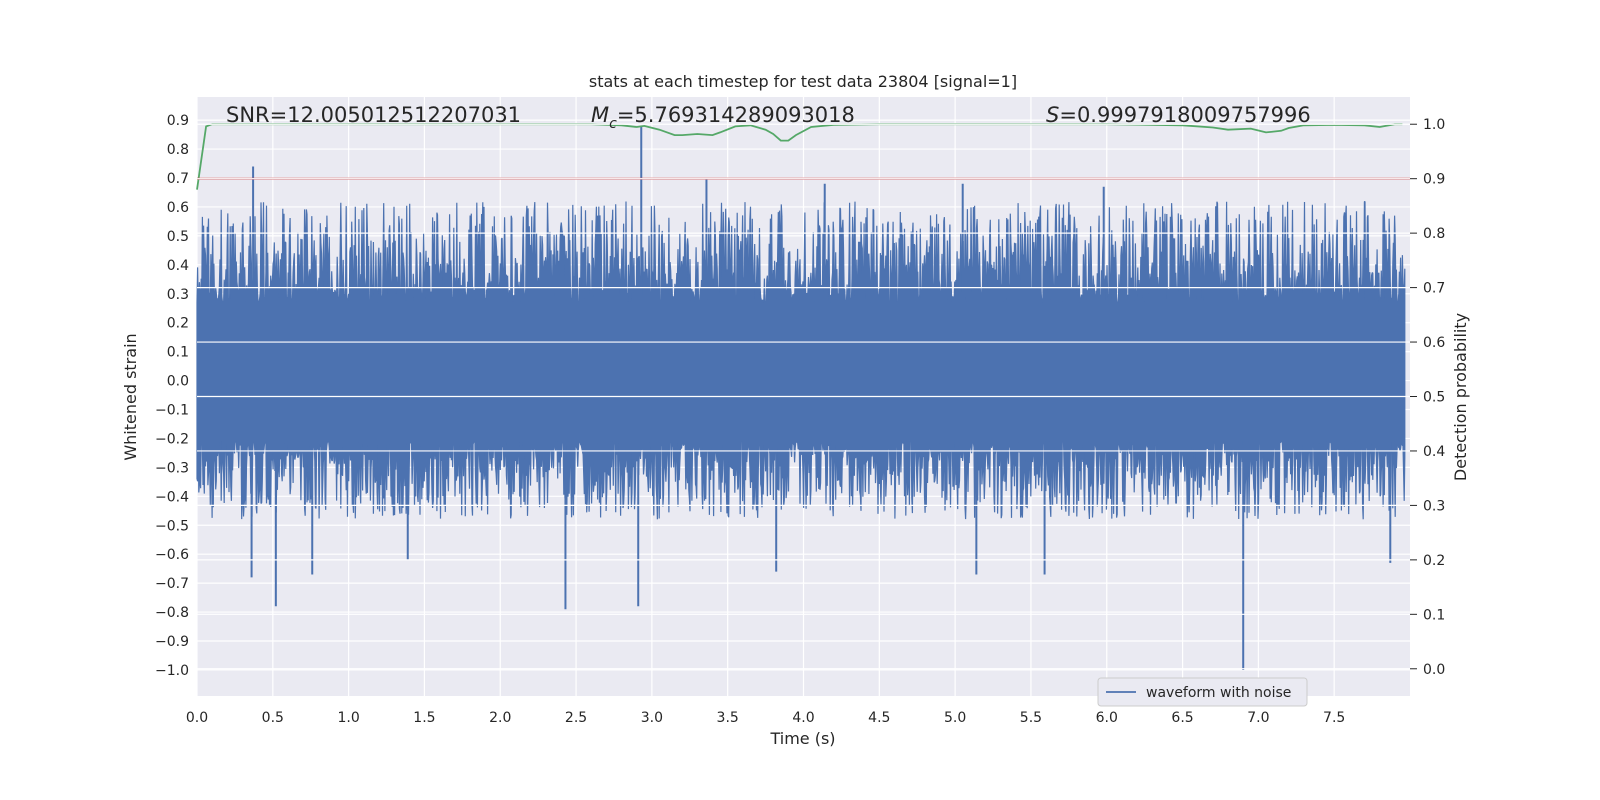 Image resolution: width=1600 pixels, height=800 pixels. Describe the element at coordinates (172, 584) in the screenshot. I see `y-tick-label: −0.7` at that location.